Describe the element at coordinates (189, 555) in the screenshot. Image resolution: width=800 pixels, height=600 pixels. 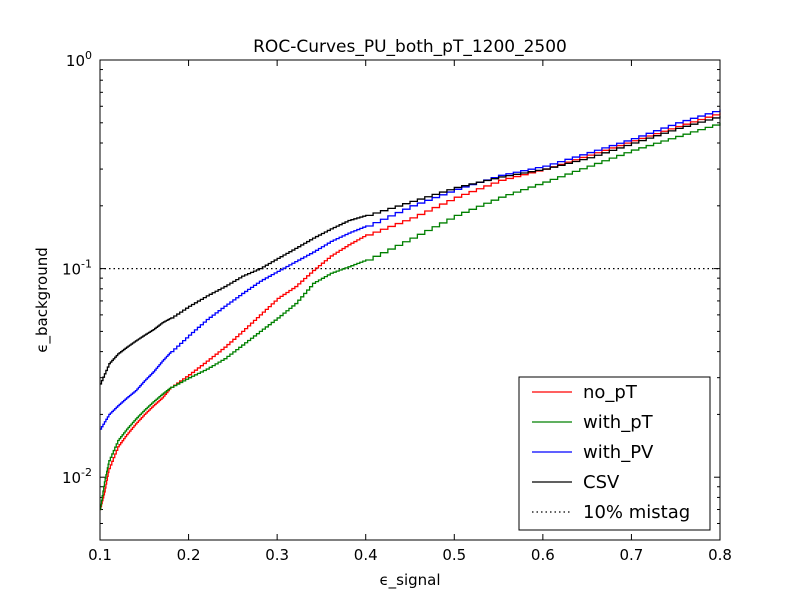
I see `x-tick-label: 0.2` at that location.